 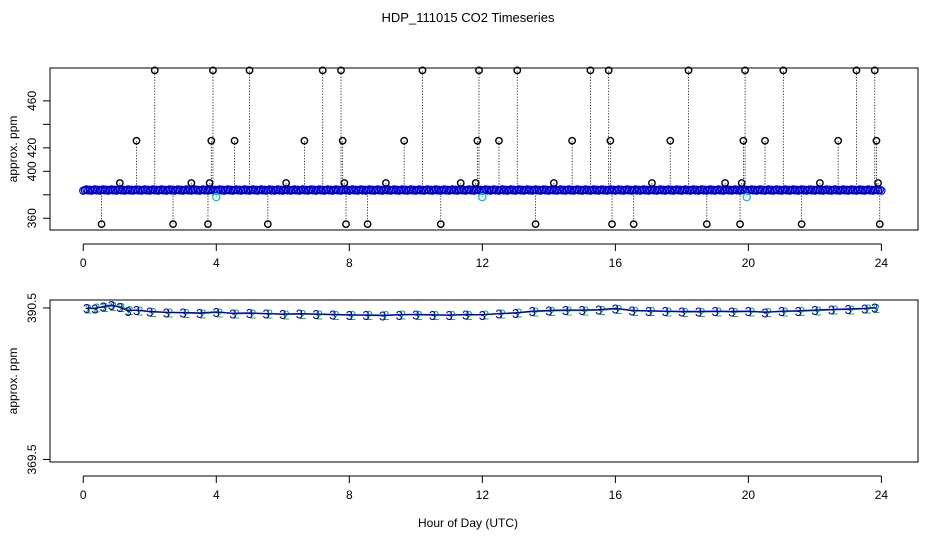 What do you see at coordinates (468, 17) in the screenshot?
I see `figure-title: HDP_111015 CO2 Timeseries` at bounding box center [468, 17].